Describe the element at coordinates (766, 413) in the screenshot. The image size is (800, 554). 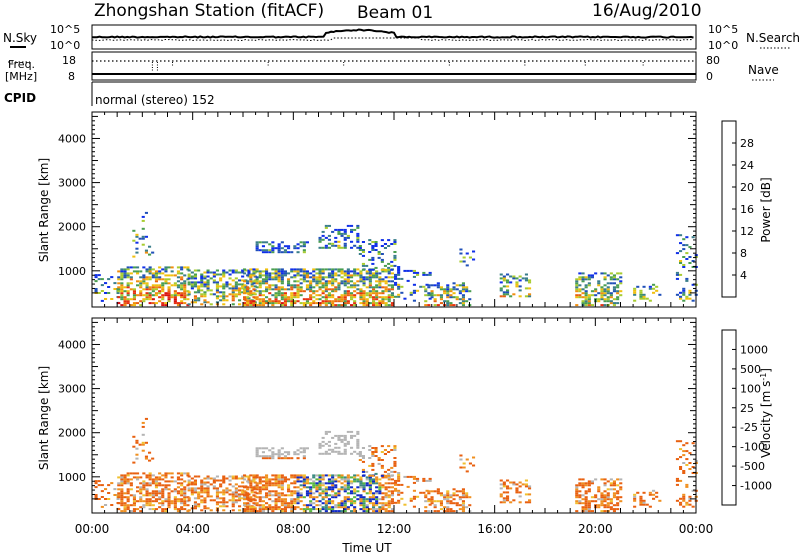
I see `velocity-colorbar-label: Velocity [m s-1]` at that location.